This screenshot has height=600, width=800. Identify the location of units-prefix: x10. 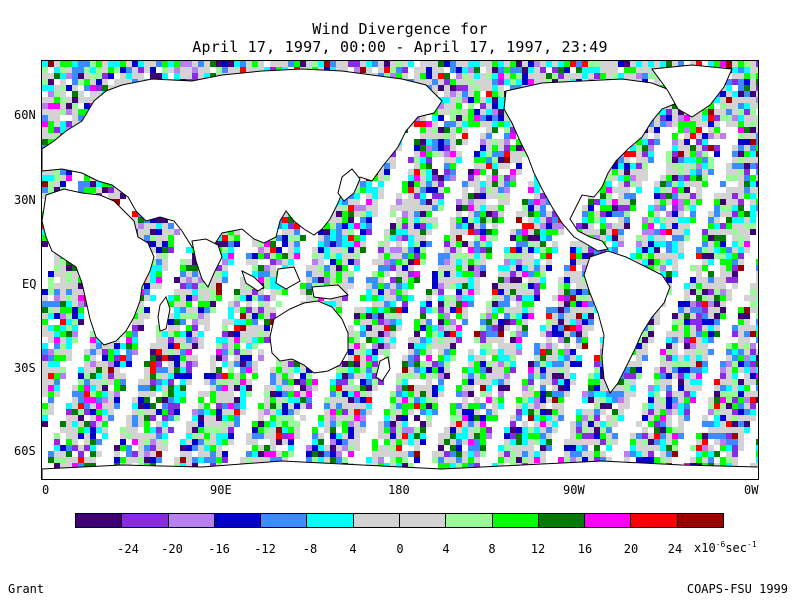
(705, 548).